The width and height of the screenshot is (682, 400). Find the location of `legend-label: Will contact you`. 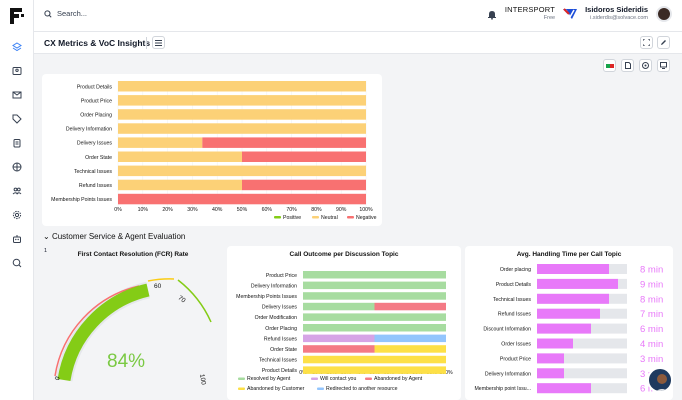

legend-label: Will contact you is located at coordinates (338, 379).